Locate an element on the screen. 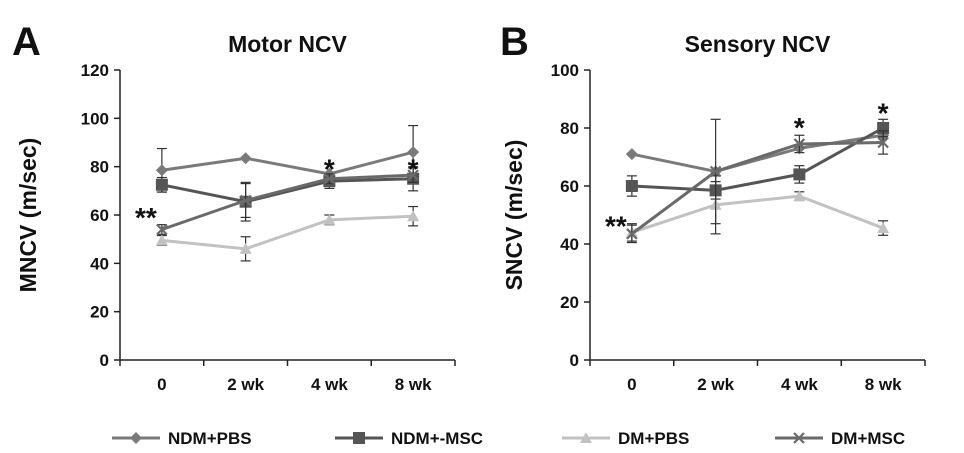 The image size is (964, 453). y-axis-label: MNCV (m/sec) is located at coordinates (28, 215).